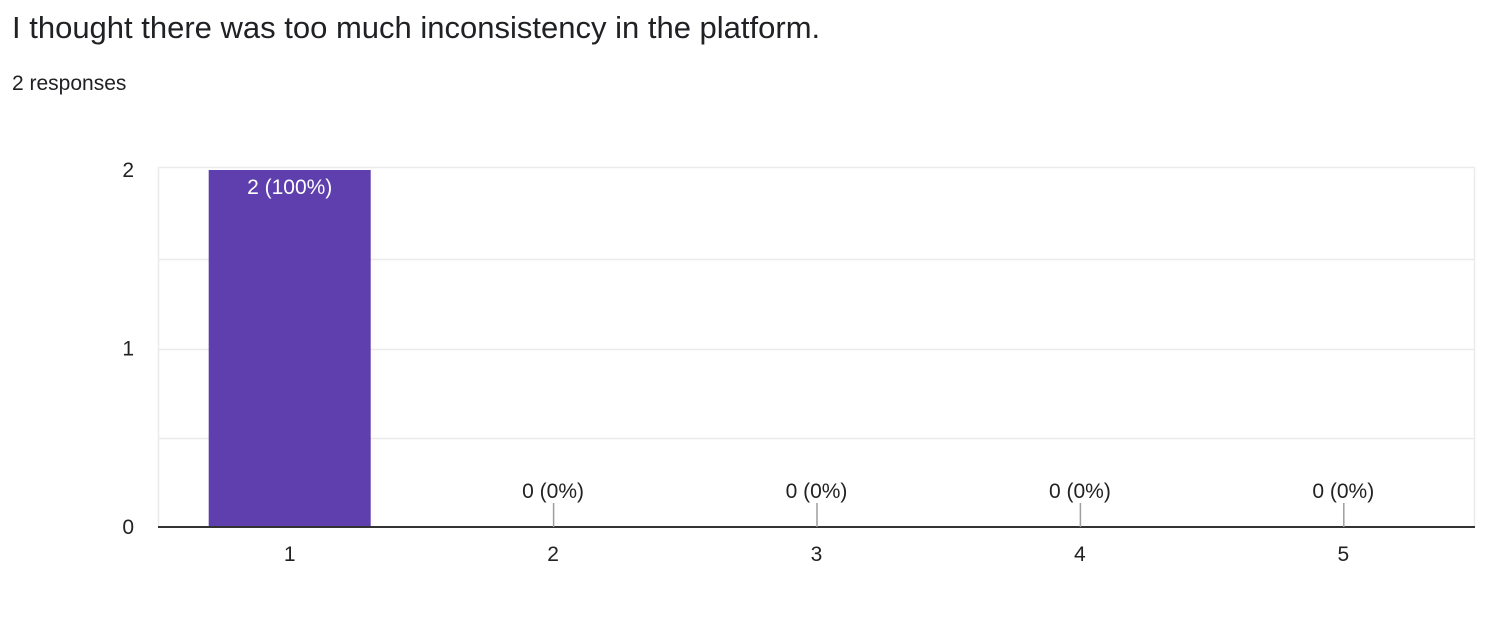  Describe the element at coordinates (128, 170) in the screenshot. I see `y-tick-label: 2` at that location.